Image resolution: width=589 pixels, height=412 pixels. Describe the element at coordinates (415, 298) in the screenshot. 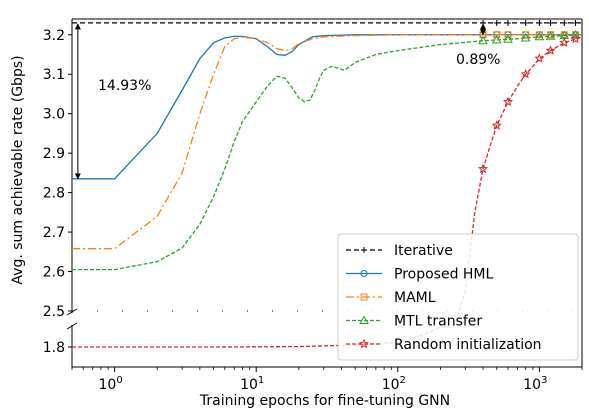

I see `legend-label: MAML` at that location.